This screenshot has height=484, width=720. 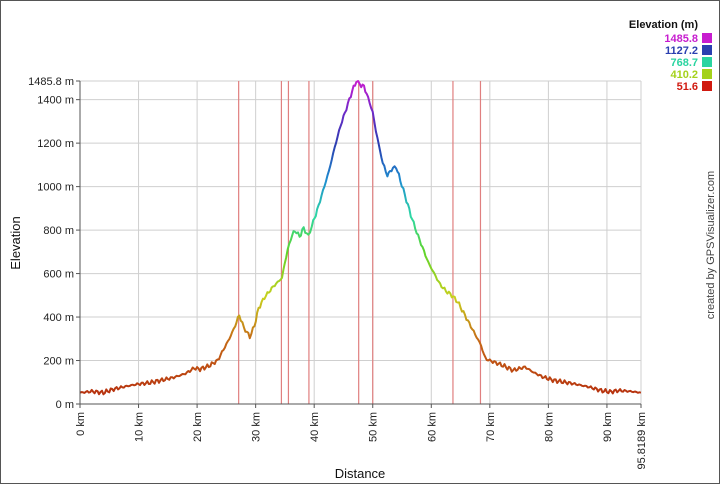 What do you see at coordinates (360, 473) in the screenshot?
I see `x-axis-title: Distance` at bounding box center [360, 473].